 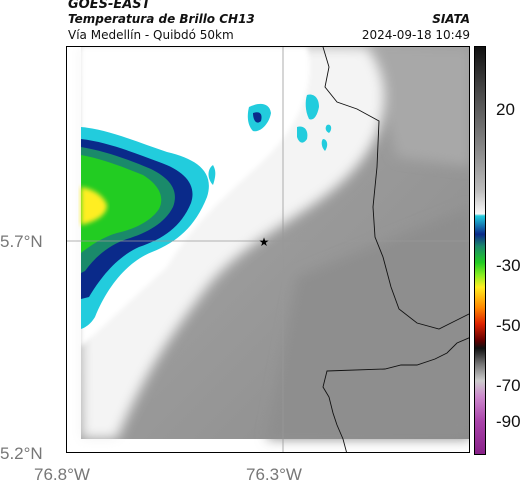 What do you see at coordinates (21, 453) in the screenshot?
I see `y-tick-label: 5.2°N` at bounding box center [21, 453].